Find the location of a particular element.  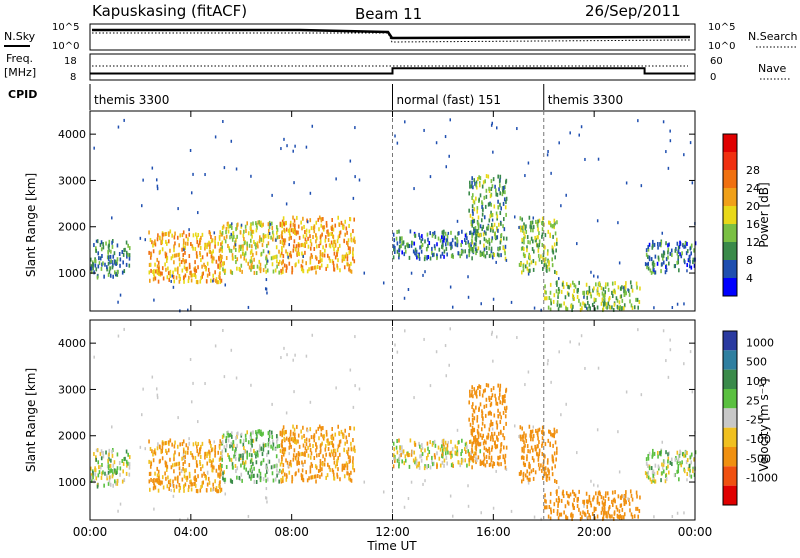

colorbar-swatch is located at coordinates (730, 495).